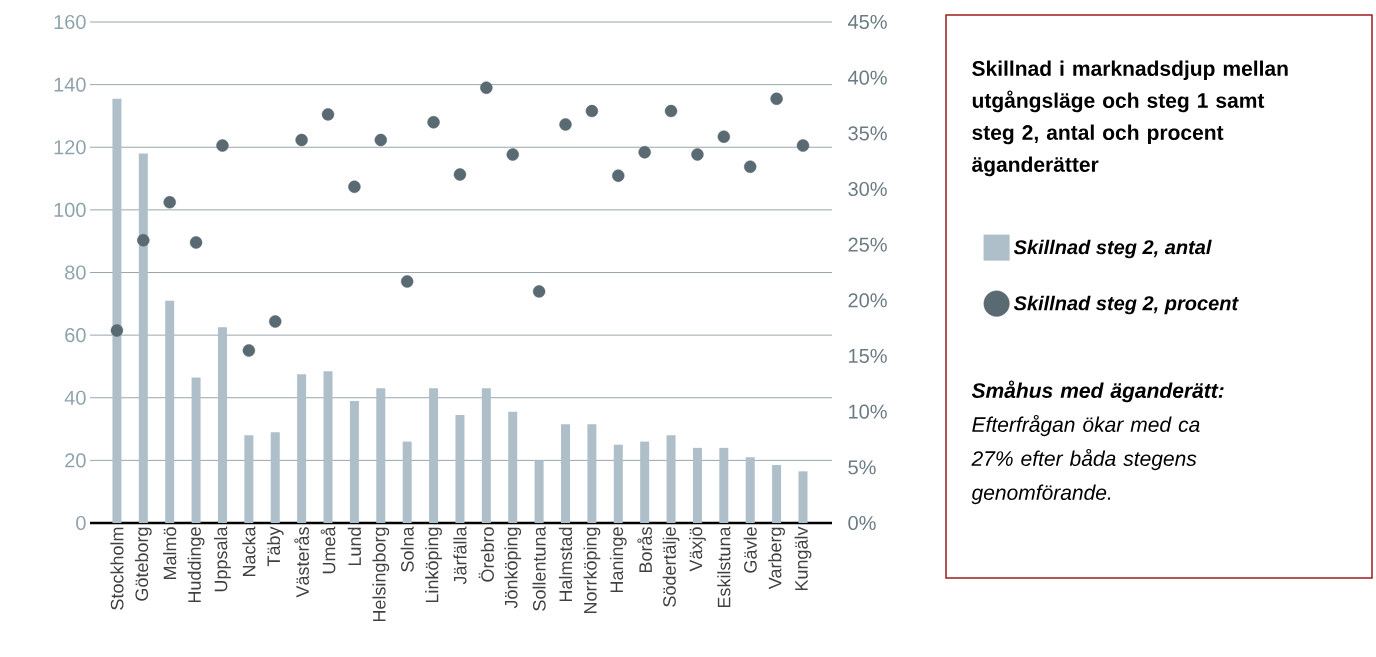 The image size is (1376, 657). What do you see at coordinates (867, 22) in the screenshot?
I see `y2-tick-label: 45%` at bounding box center [867, 22].